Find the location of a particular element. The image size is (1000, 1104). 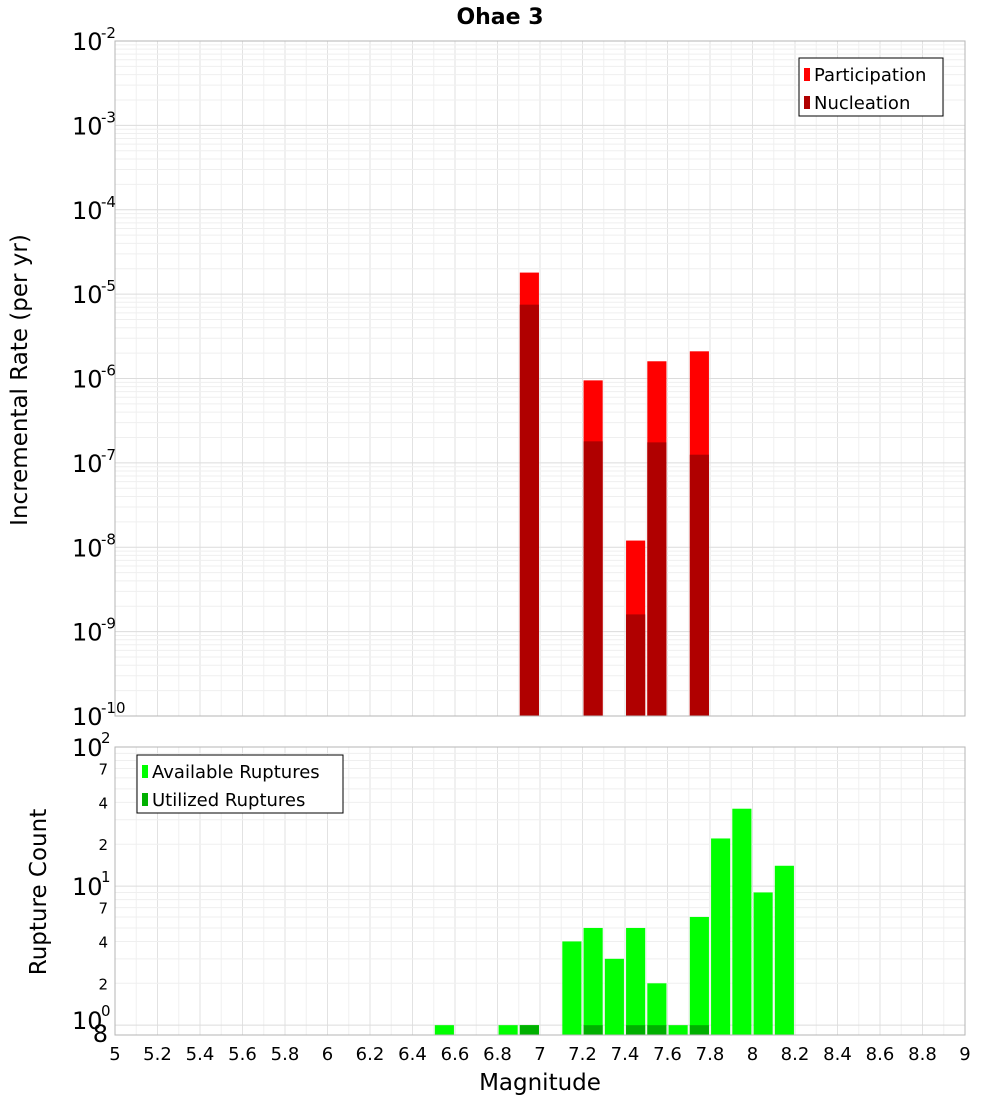

y-tick-label-exponent: -4 is located at coordinates (108, 202).